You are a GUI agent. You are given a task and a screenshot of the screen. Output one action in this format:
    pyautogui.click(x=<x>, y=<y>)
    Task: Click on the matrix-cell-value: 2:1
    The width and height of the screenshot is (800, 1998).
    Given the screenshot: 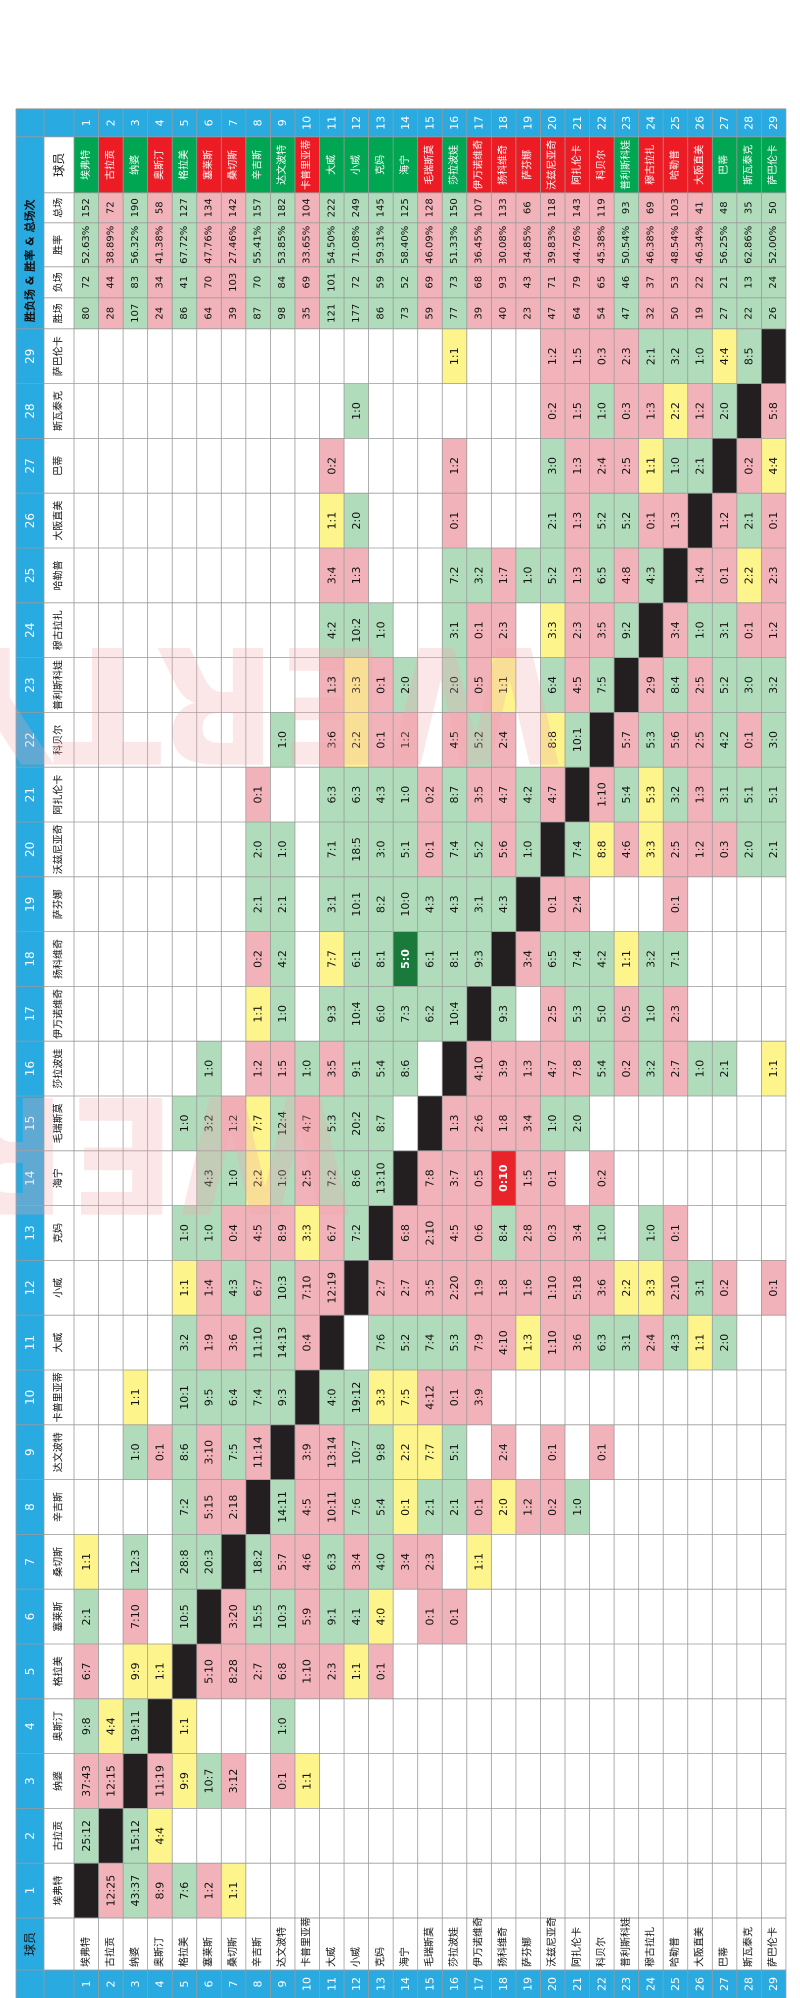 What is the action you would take?
    pyautogui.click(x=749, y=521)
    